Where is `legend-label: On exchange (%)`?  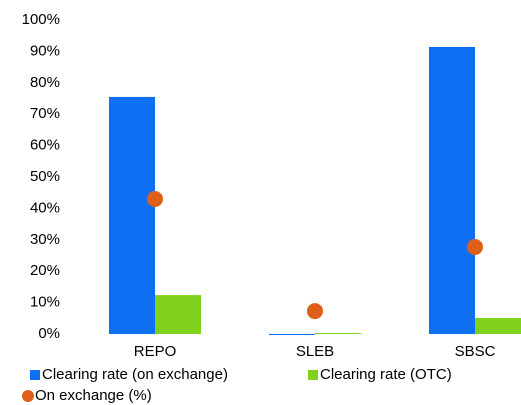
legend-label: On exchange (%) is located at coordinates (93, 395).